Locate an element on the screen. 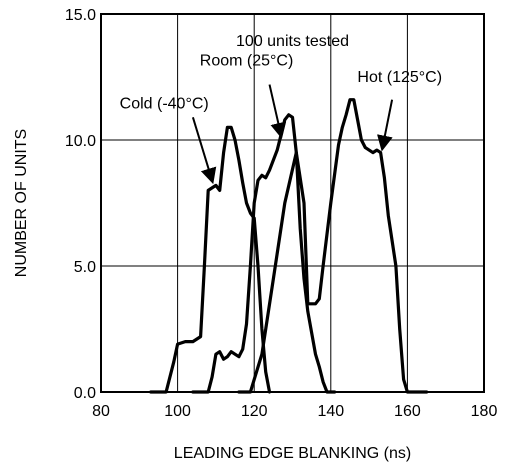 The height and width of the screenshot is (470, 507). y-tick-label: 15.0 is located at coordinates (80, 15).